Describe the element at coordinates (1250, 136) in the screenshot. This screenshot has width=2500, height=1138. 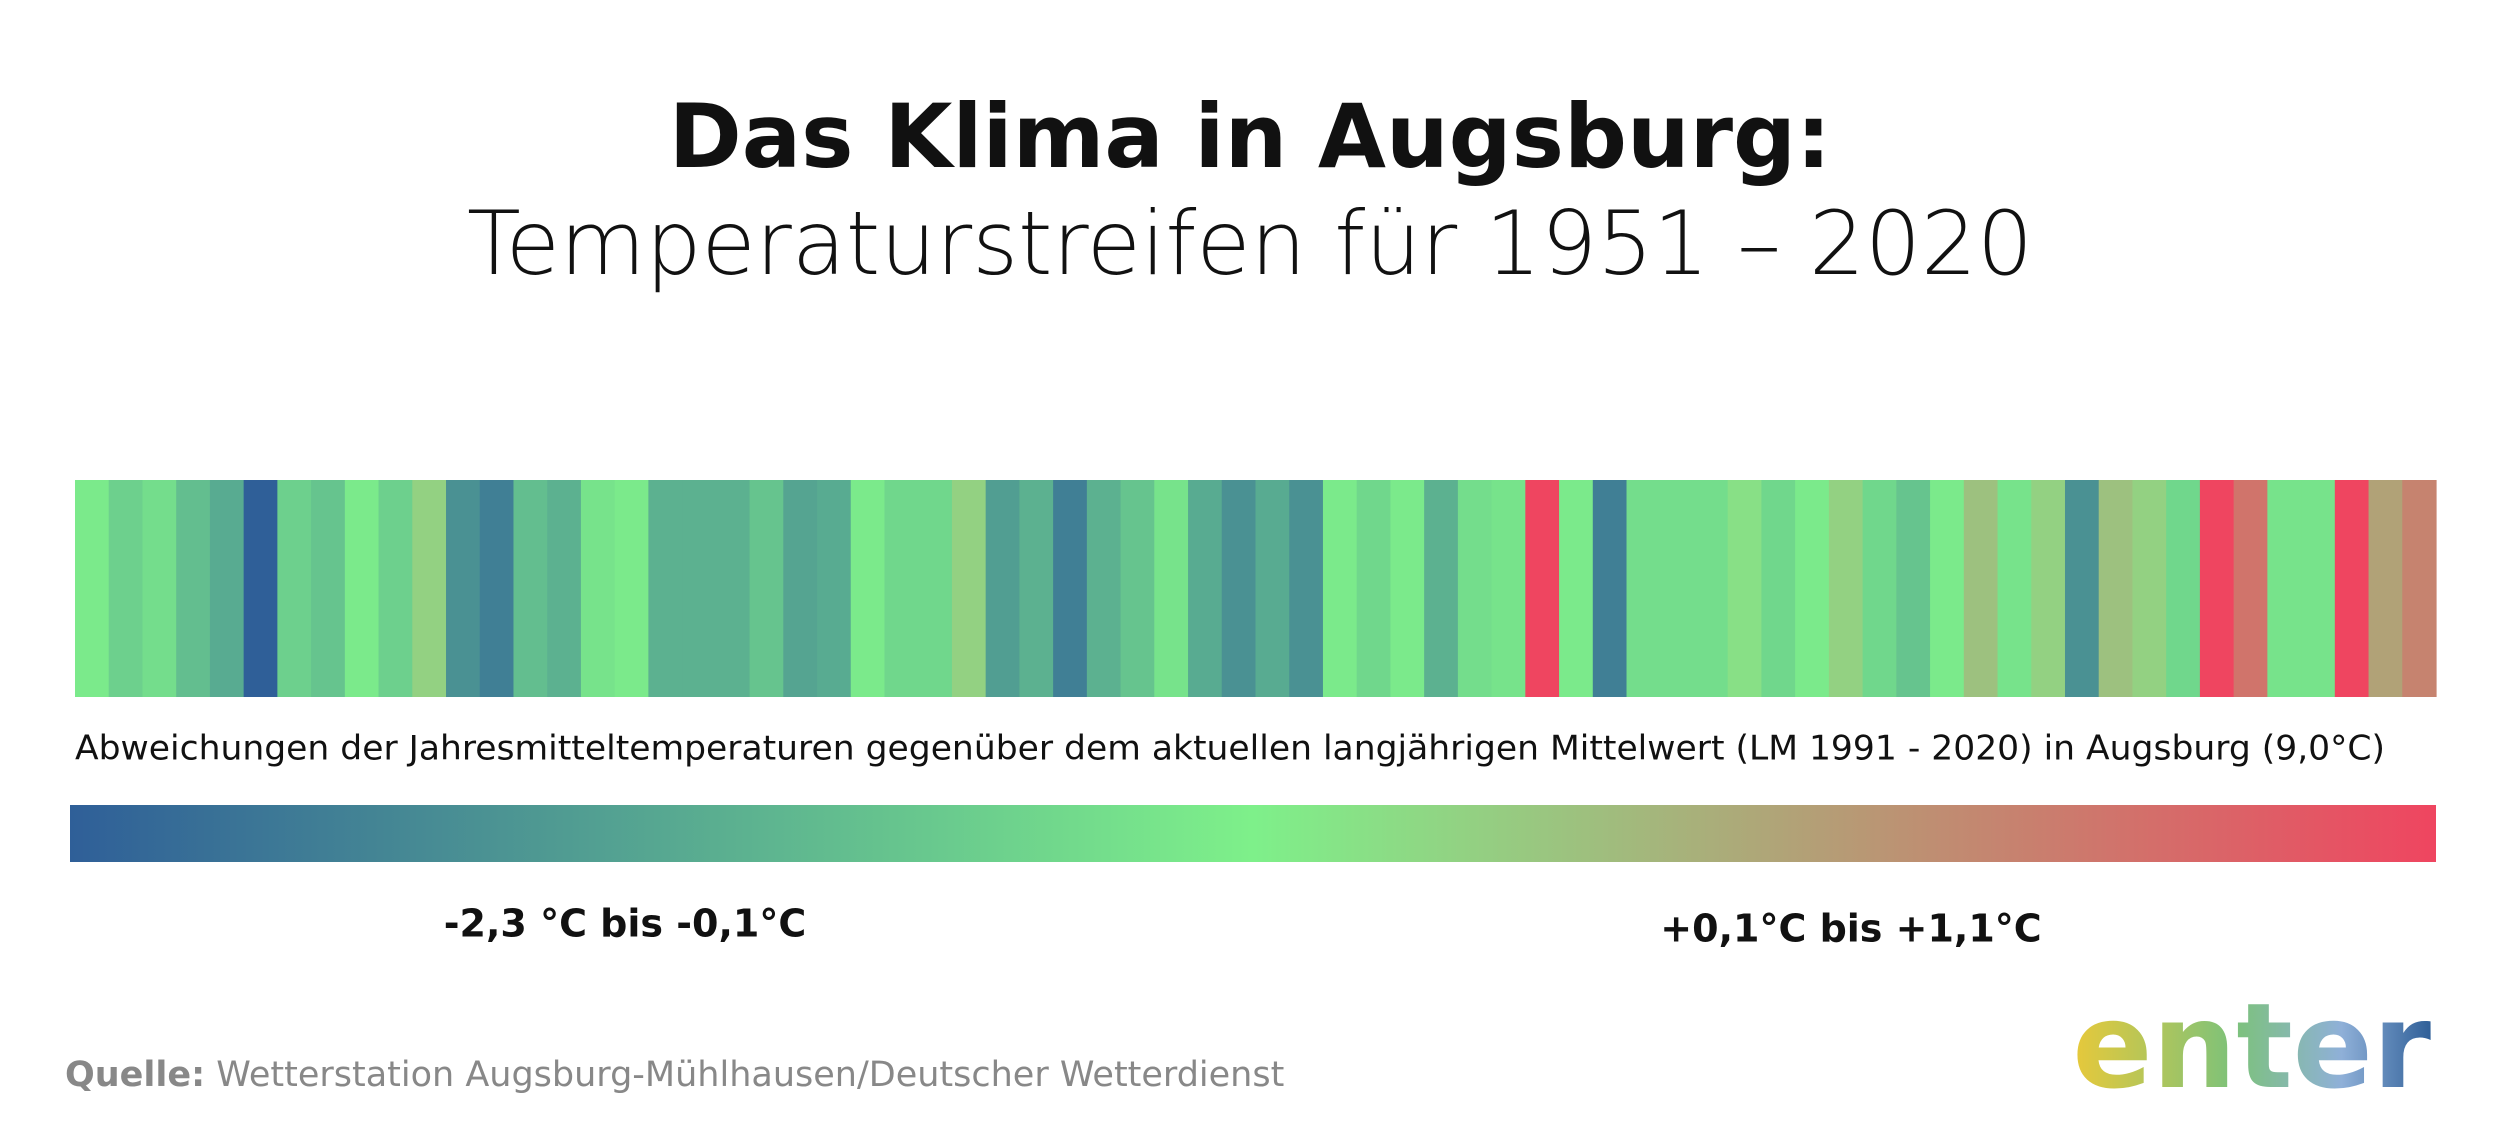
I see `chart-title: Das Klima in Augsburg:` at that location.